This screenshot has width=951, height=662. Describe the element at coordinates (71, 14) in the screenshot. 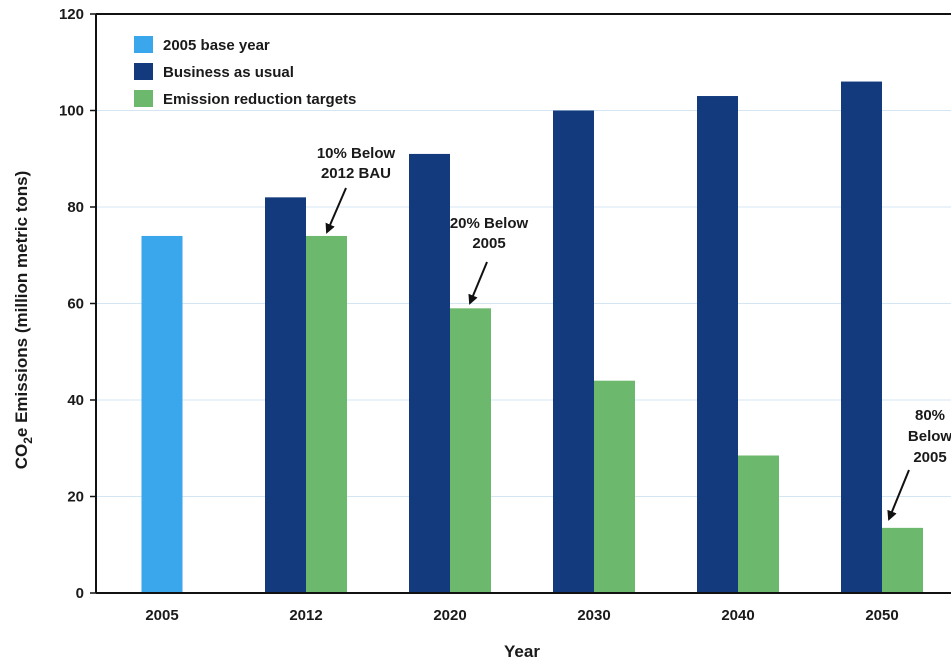

I see `y-tick-label: 120` at that location.